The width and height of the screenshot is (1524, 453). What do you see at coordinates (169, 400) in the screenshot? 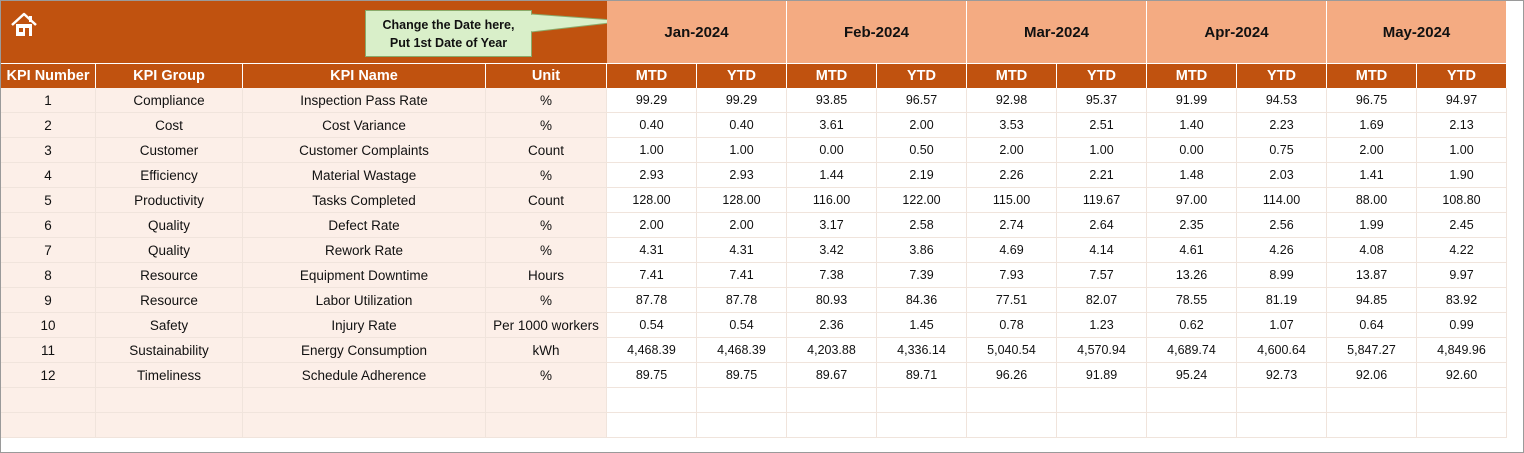
I see `kpi-group-cell` at bounding box center [169, 400].